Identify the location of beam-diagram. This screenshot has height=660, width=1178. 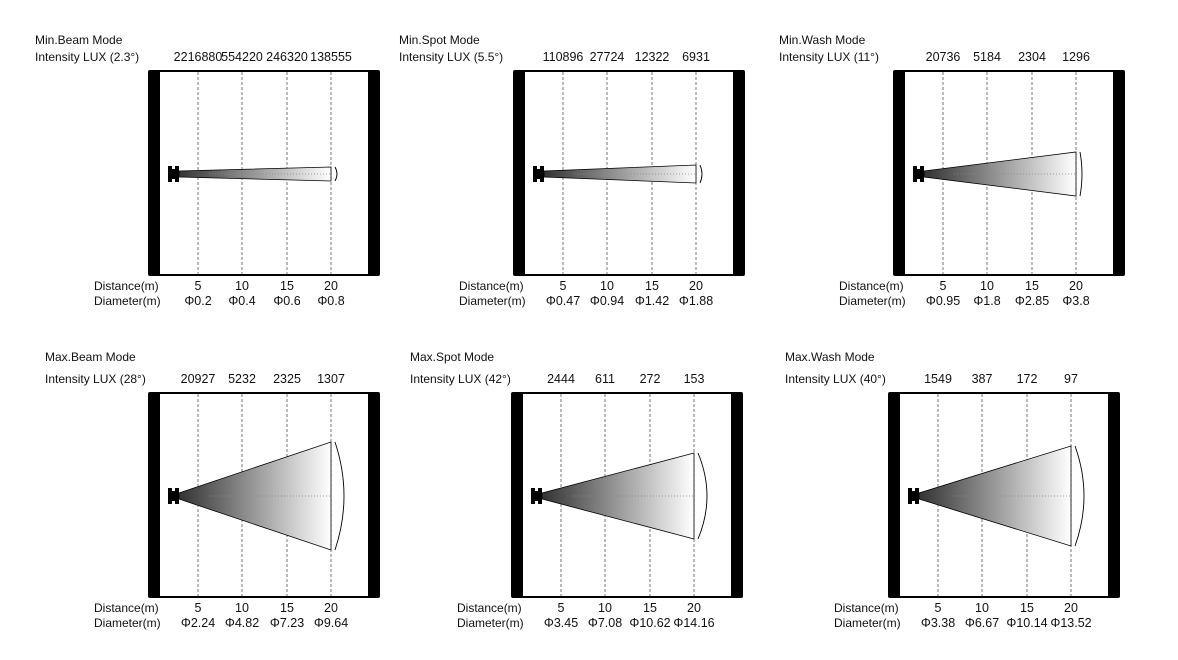
(627, 495).